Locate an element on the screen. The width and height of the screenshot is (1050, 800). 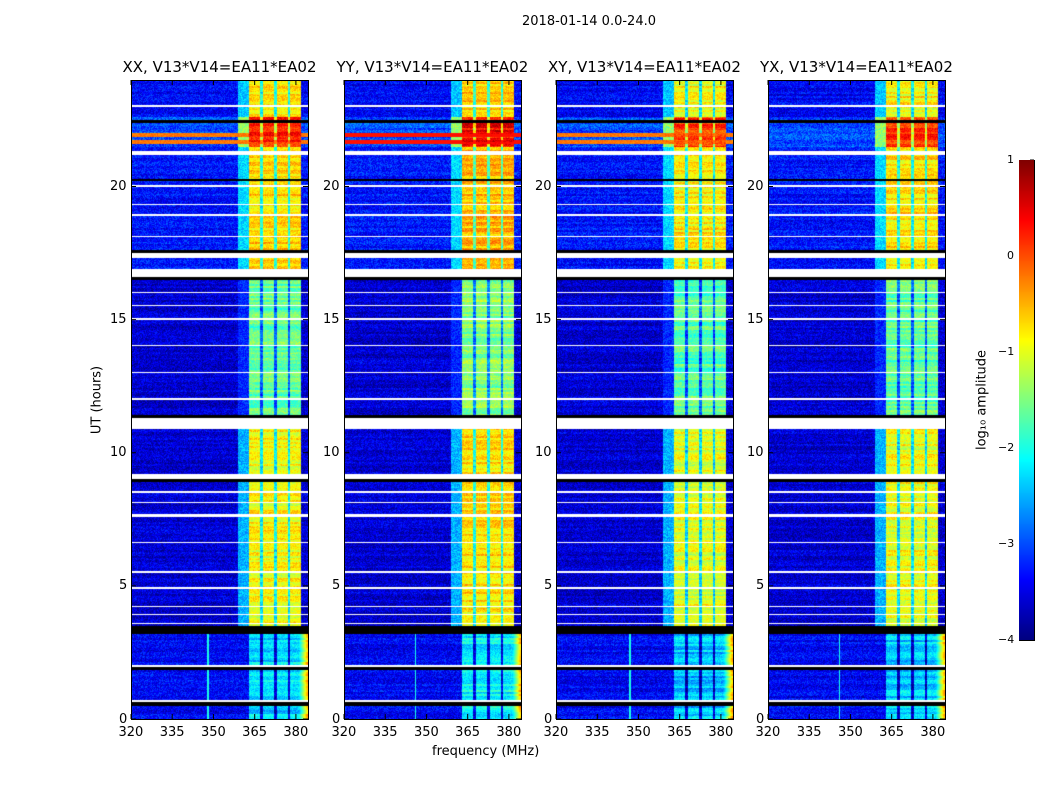
colorbar-tick-label: 1 is located at coordinates (1010, 159).